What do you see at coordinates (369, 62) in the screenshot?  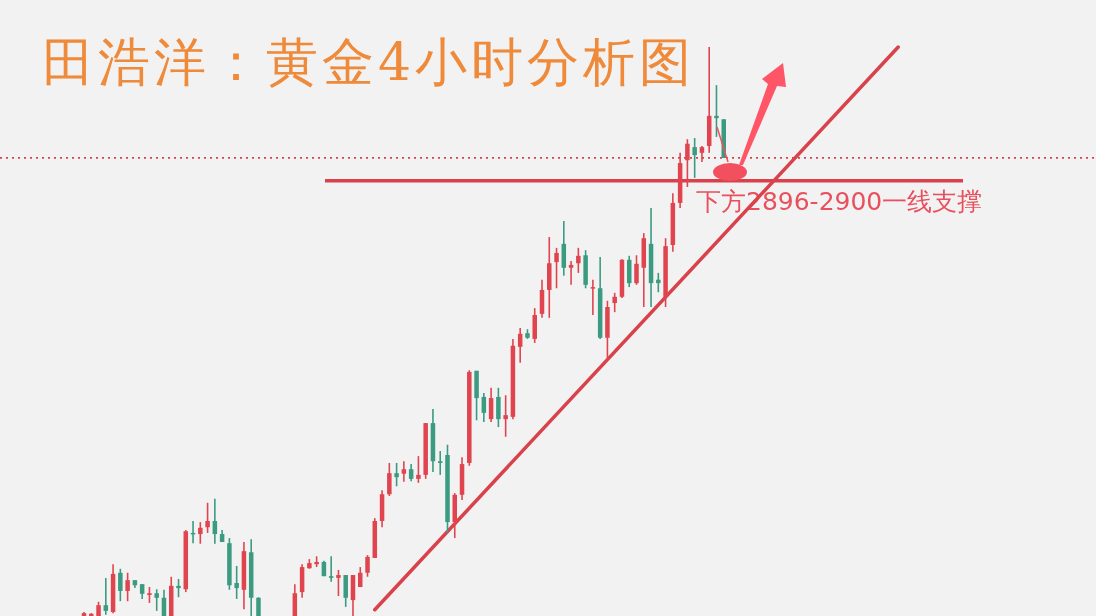 I see `chart-title: 田浩洋：黄金4小时分析图` at bounding box center [369, 62].